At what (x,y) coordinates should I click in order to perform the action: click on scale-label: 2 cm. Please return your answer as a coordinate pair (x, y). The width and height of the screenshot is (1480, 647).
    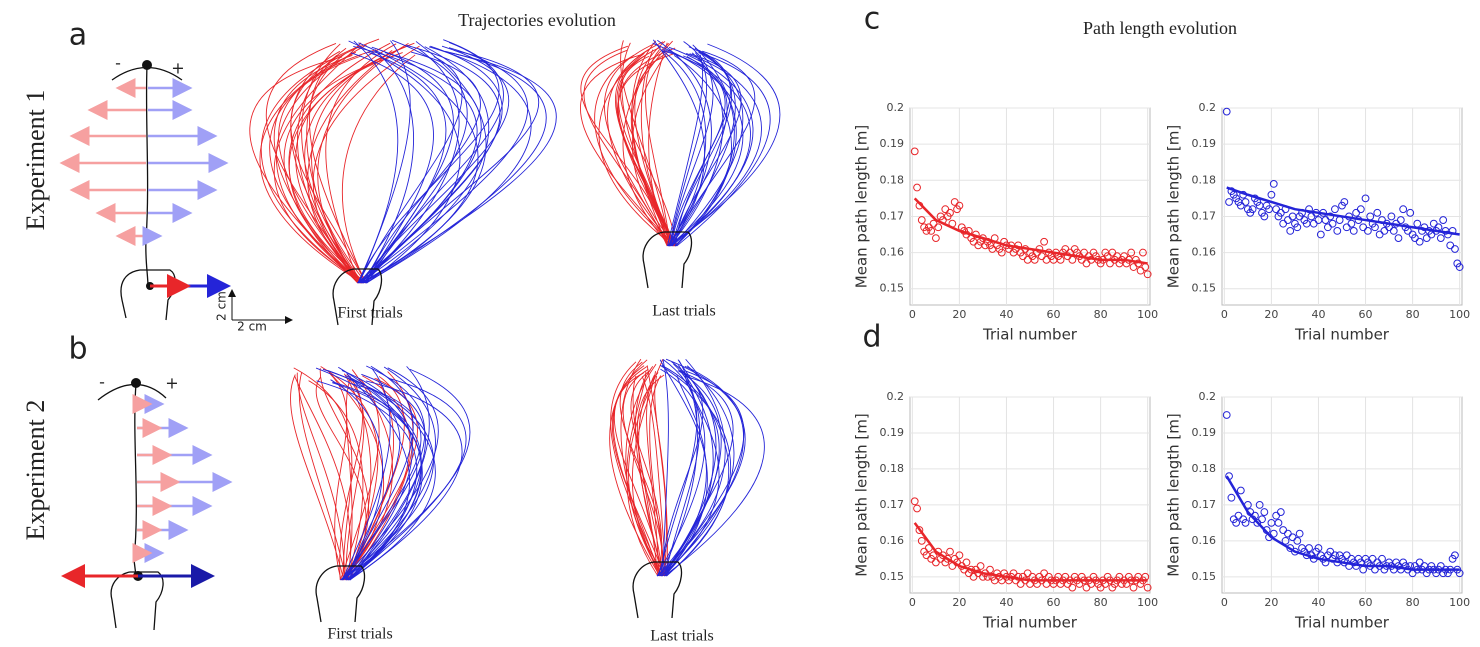
    Looking at the image, I should click on (252, 327).